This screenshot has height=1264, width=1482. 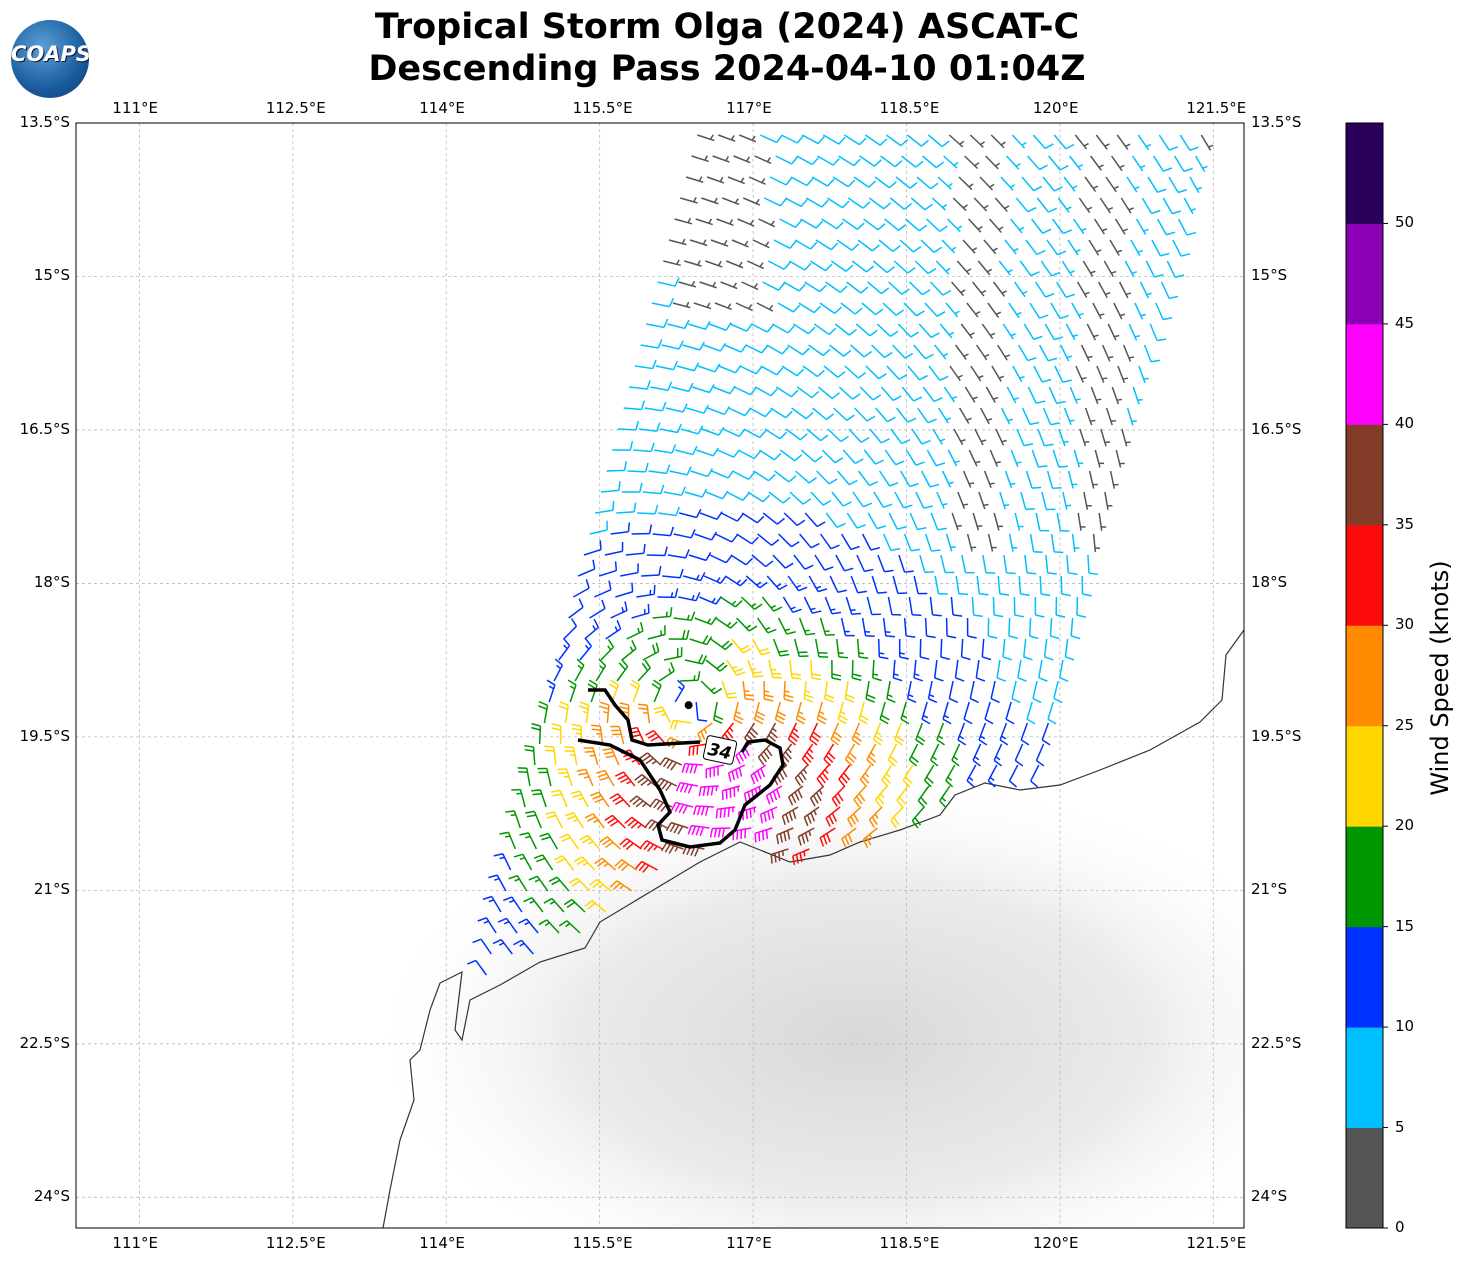 What do you see at coordinates (727, 69) in the screenshot?
I see `title-line-2: Descending Pass 2024-04-10 01:04Z` at bounding box center [727, 69].